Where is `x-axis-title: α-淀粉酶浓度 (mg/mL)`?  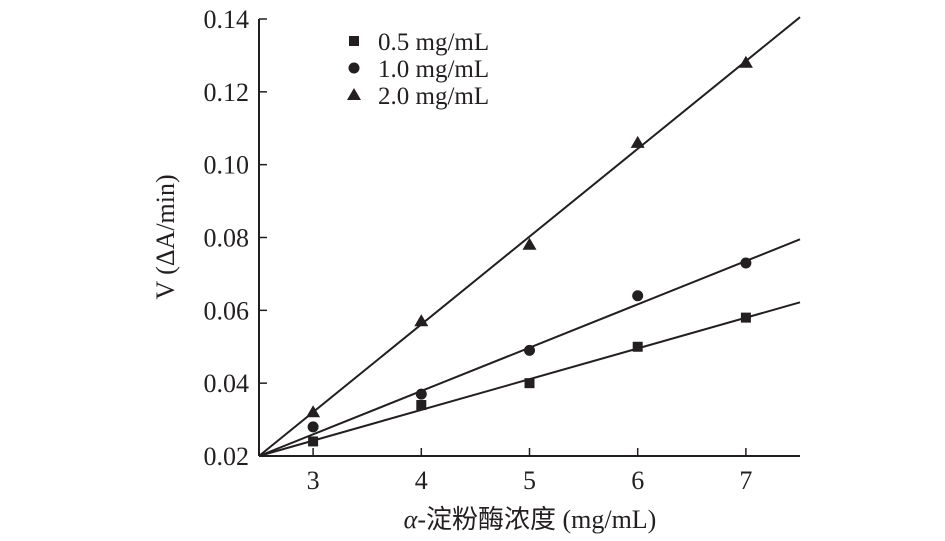
x-axis-title: α-淀粉酶浓度 (mg/mL) is located at coordinates (530, 519).